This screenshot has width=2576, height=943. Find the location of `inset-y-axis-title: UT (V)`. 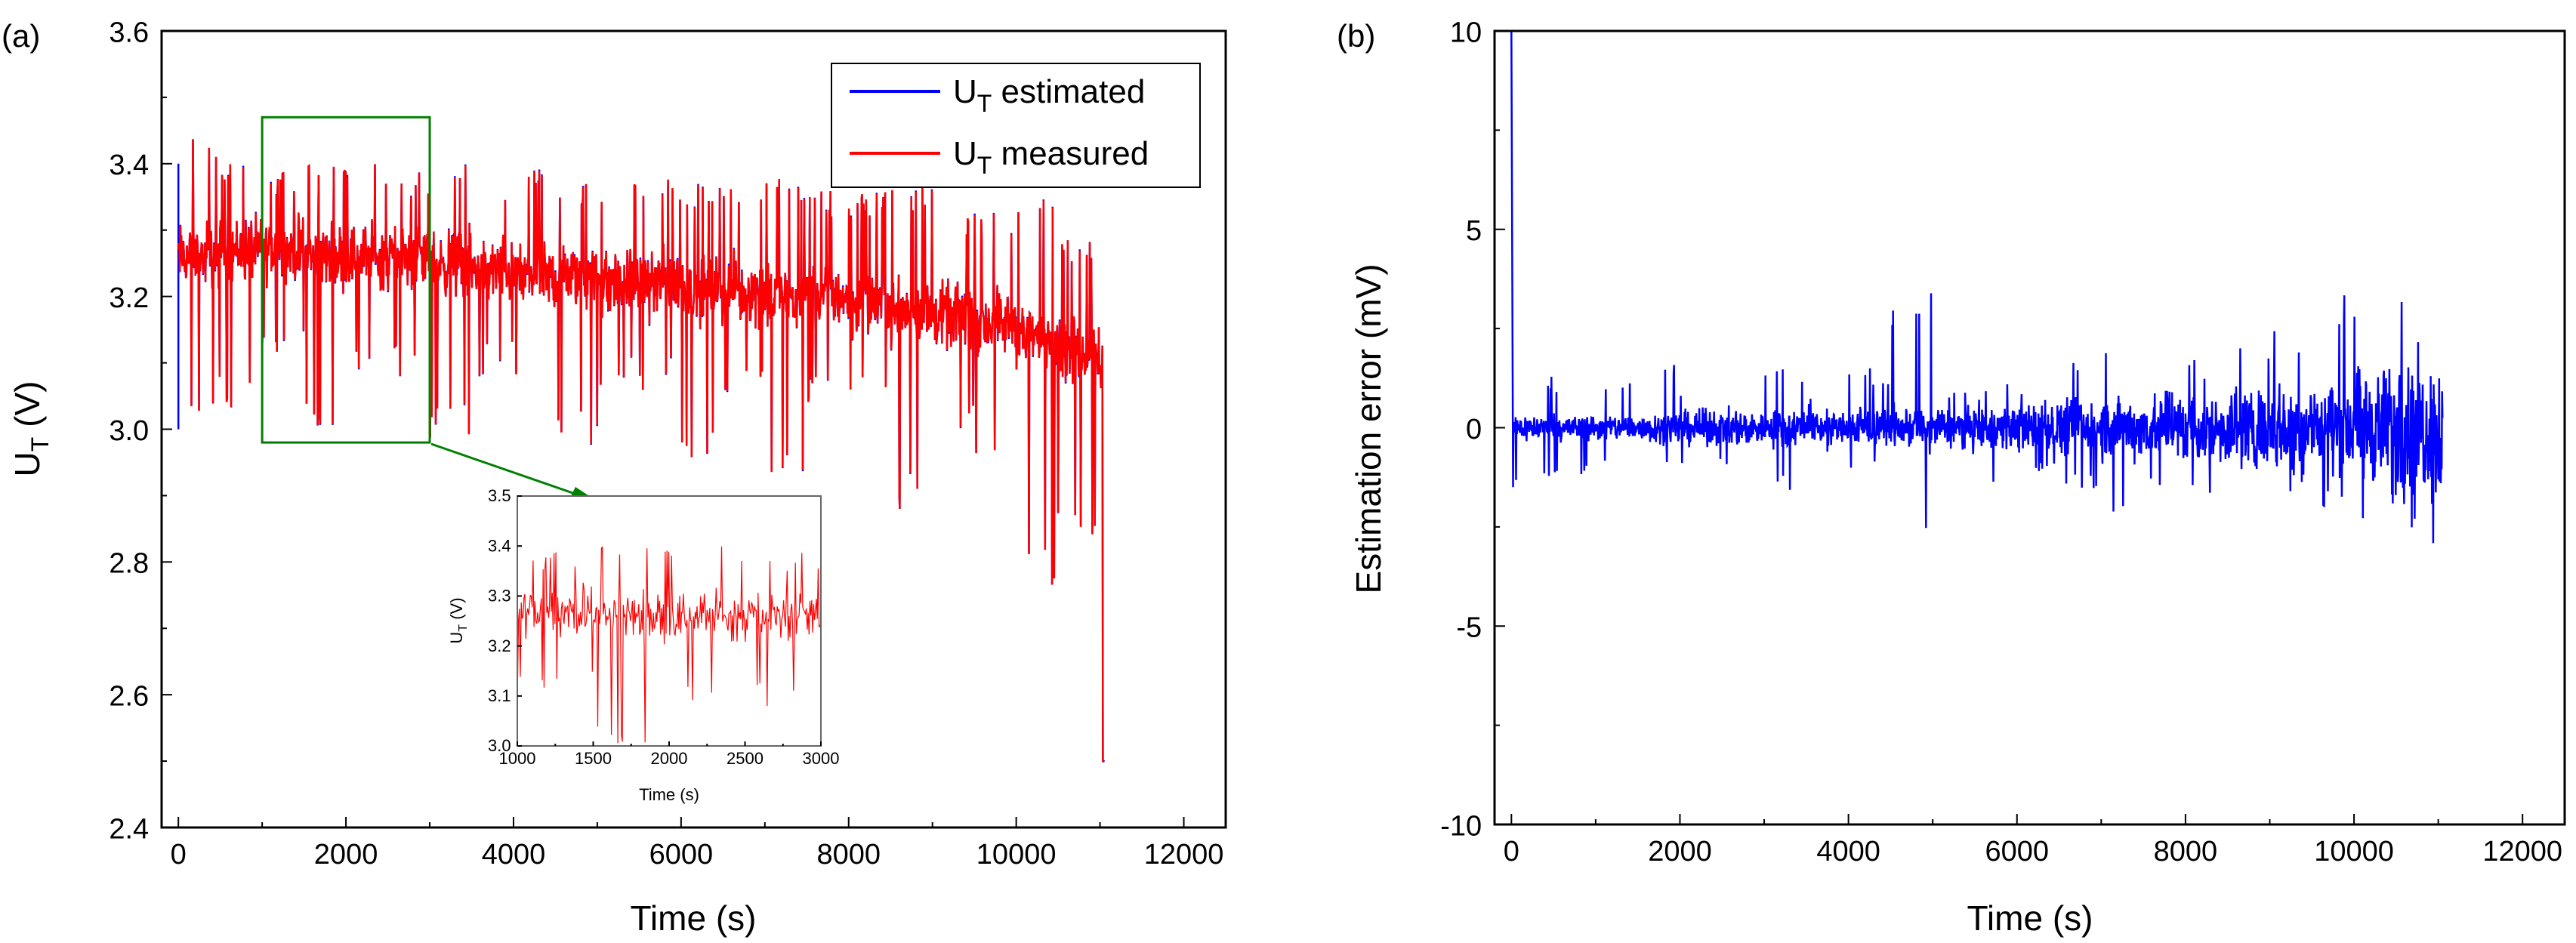

inset-y-axis-title: UT (V) is located at coordinates (458, 620).